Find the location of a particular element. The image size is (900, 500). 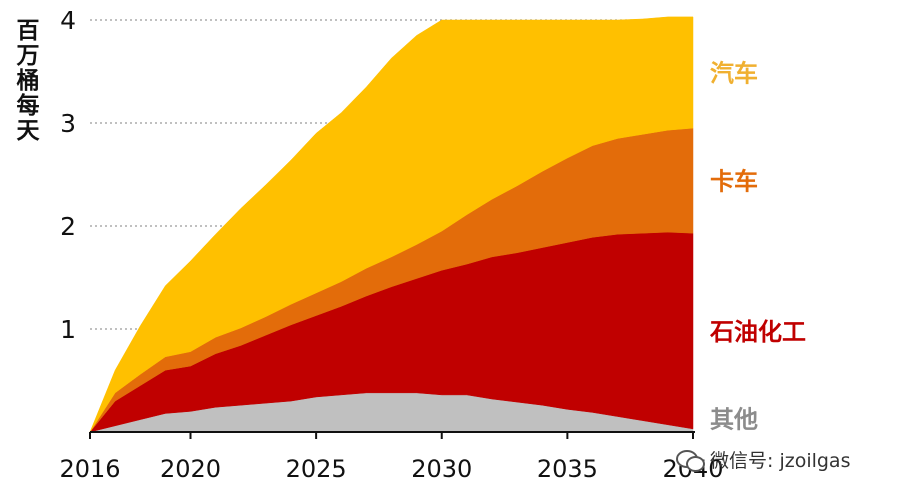

y-tick-label-1: 1 is located at coordinates (68, 329).